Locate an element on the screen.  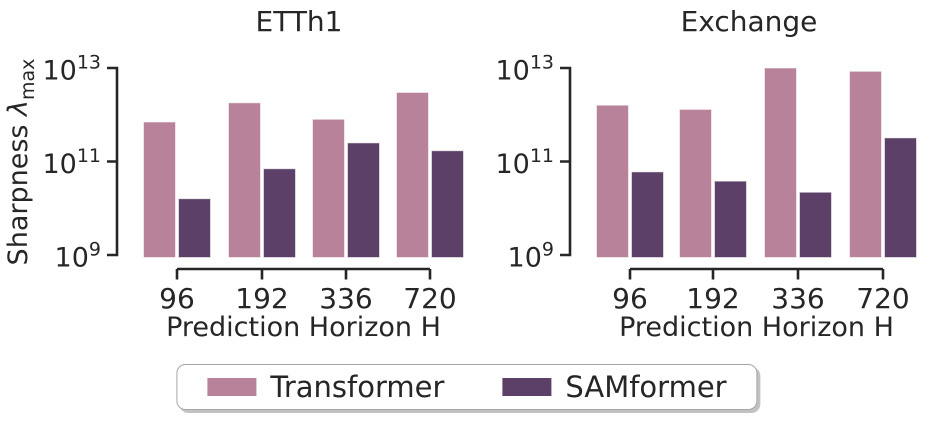
legend-swatch-transformer is located at coordinates (232, 387).